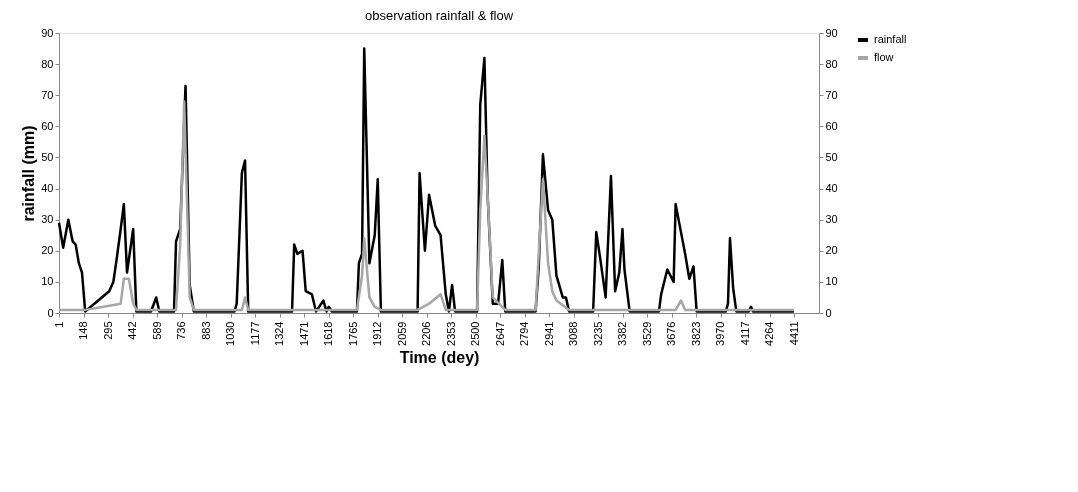  What do you see at coordinates (205, 330) in the screenshot?
I see `x-tick-label: 883` at bounding box center [205, 330].